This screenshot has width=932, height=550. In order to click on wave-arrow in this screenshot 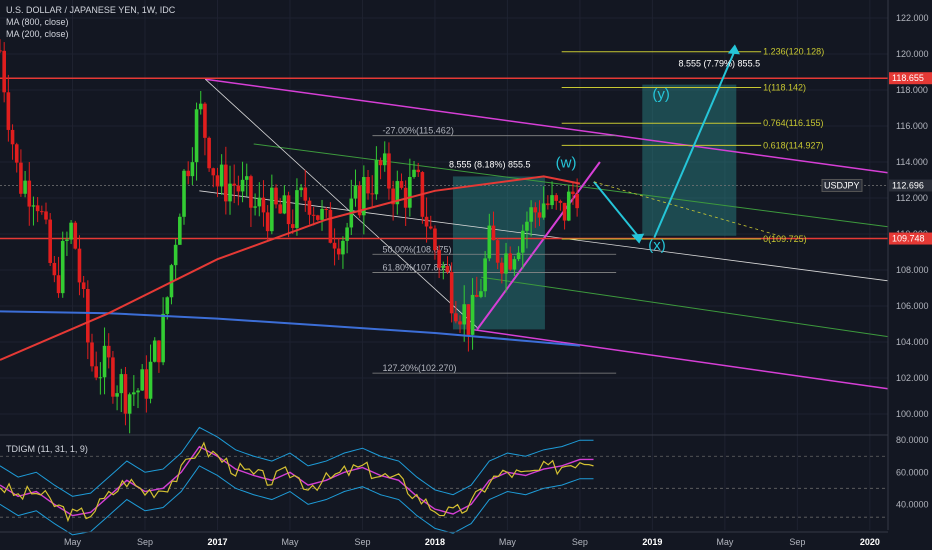, I will do `click(617, 210)`.